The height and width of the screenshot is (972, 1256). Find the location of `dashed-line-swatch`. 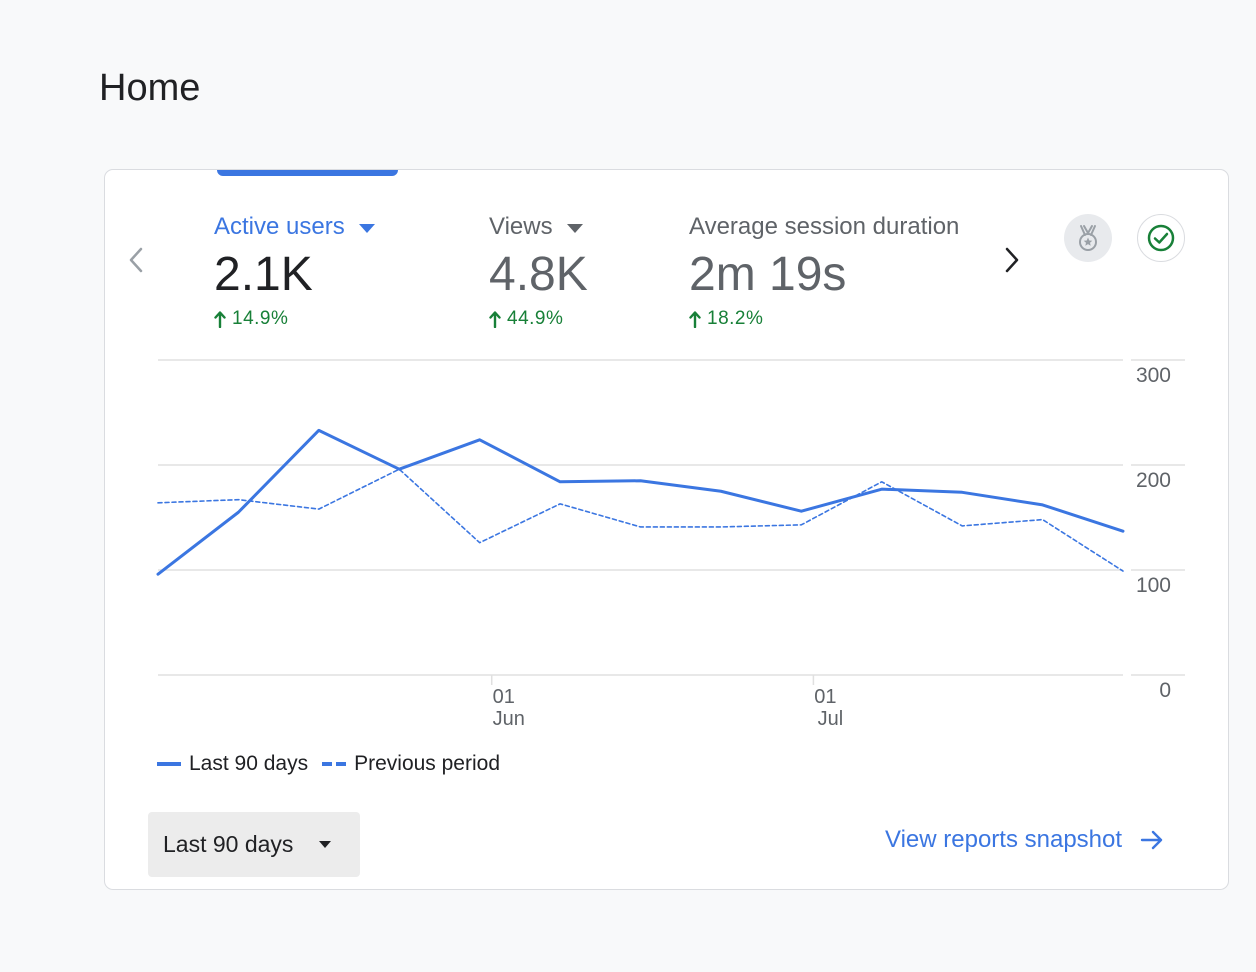

dashed-line-swatch is located at coordinates (334, 764).